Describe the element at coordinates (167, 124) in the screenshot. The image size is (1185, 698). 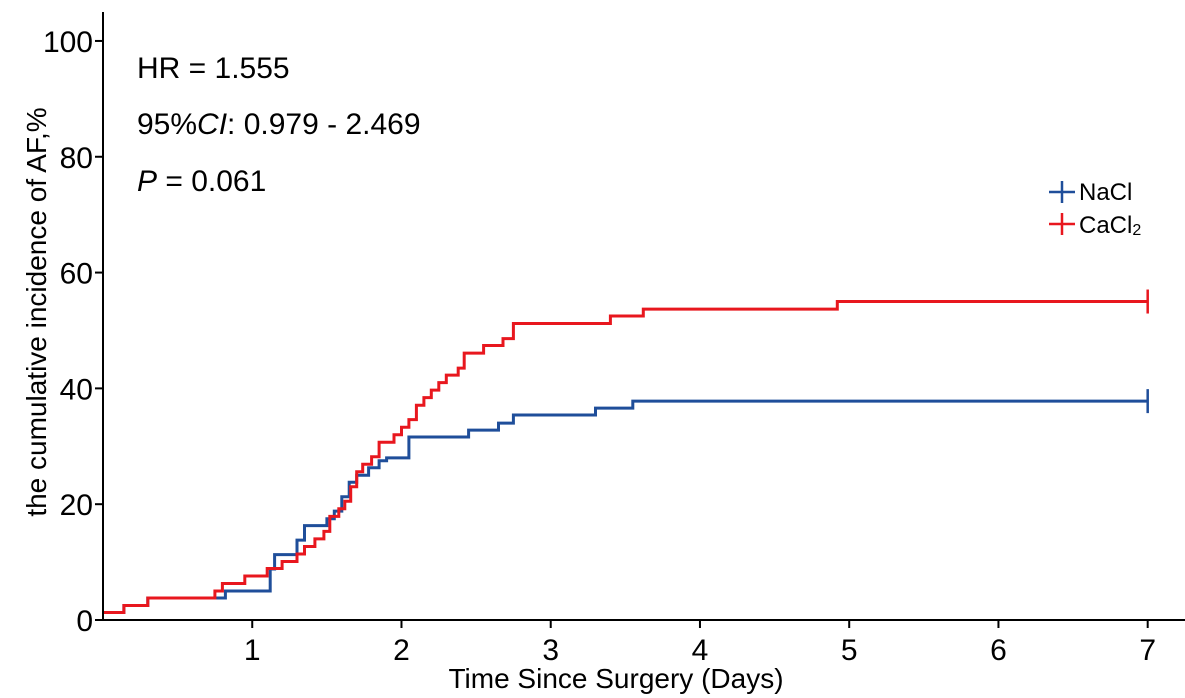
I see `ci-prefix: 95%` at that location.